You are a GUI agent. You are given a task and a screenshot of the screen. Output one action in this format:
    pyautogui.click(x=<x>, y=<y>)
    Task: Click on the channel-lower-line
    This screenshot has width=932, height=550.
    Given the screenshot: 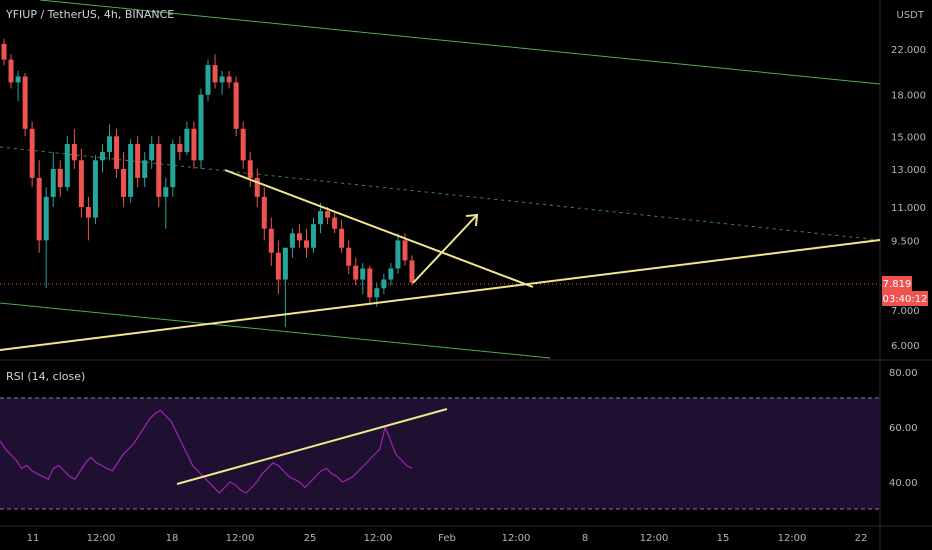 What is the action you would take?
    pyautogui.click(x=275, y=330)
    